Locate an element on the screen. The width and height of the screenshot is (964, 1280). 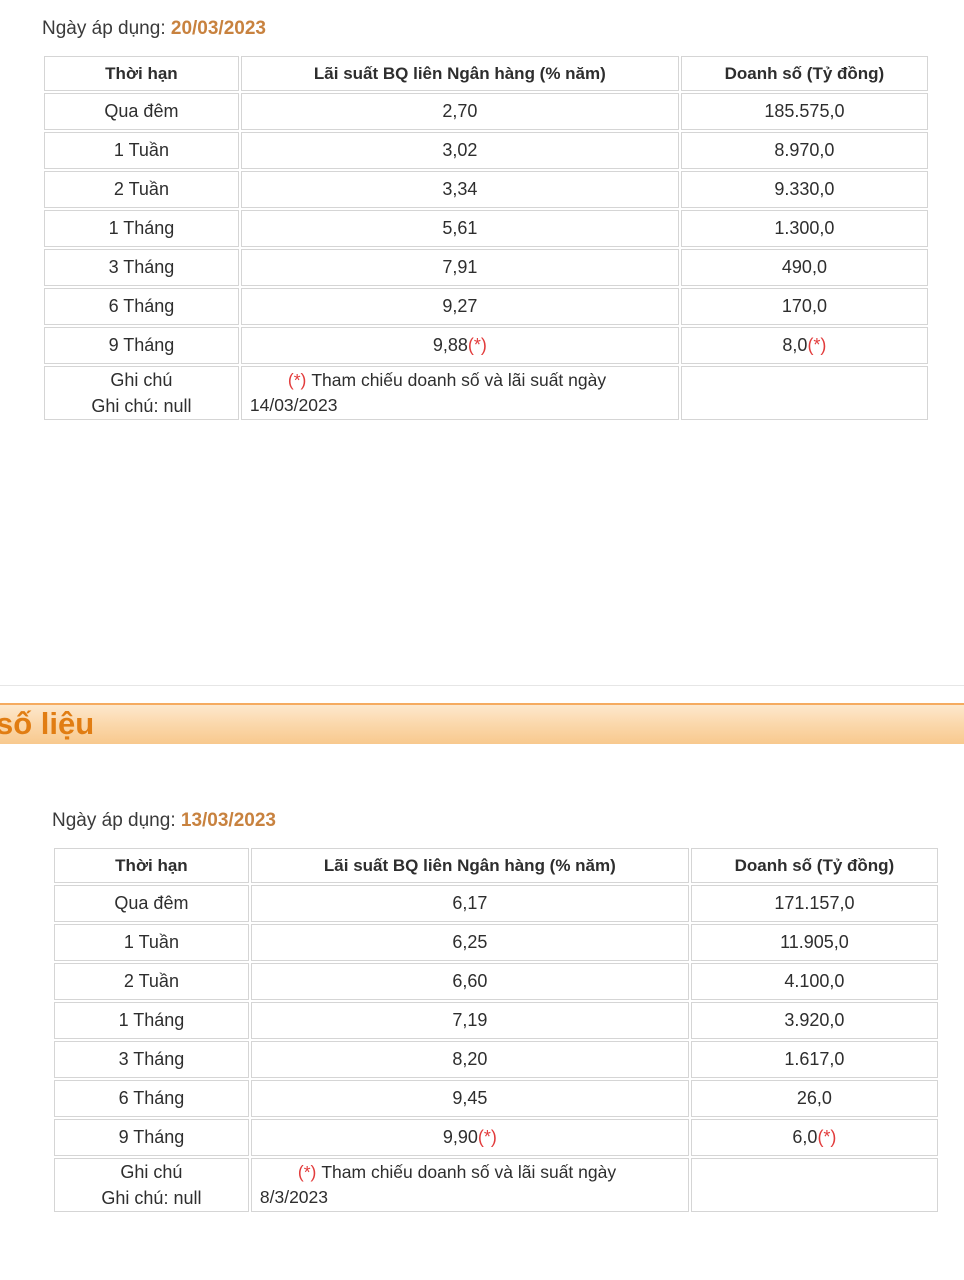
table-row: 6 Tháng 9,27 170,0 is located at coordinates (486, 306).